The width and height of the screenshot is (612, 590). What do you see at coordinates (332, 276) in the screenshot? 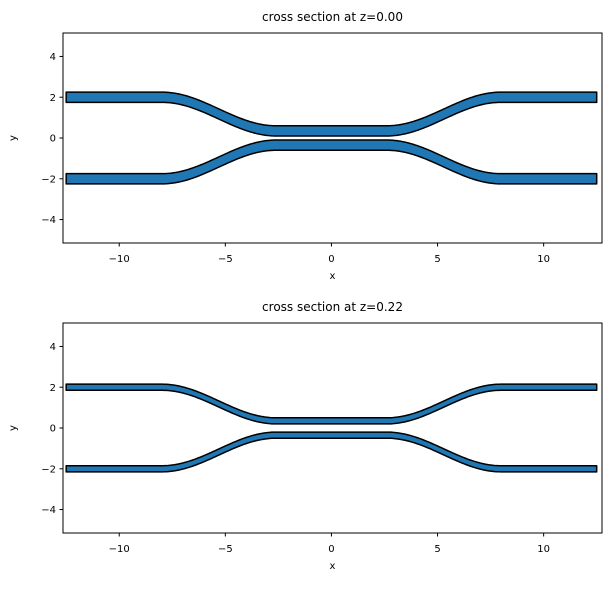
I see `subplot1-x-axis-label: x` at bounding box center [332, 276].